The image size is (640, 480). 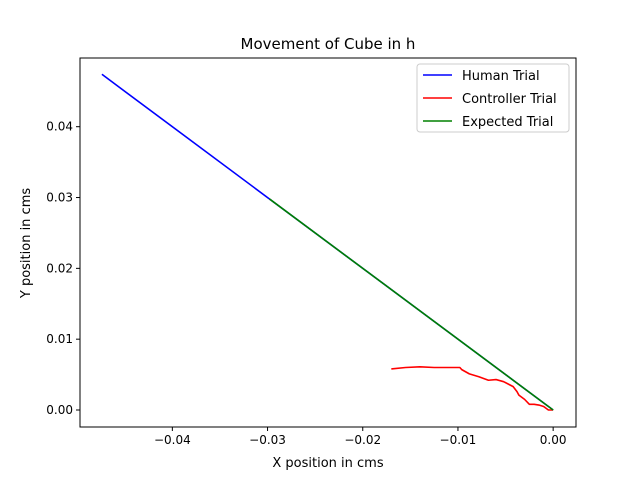 I want to click on legend-box, so click(x=493, y=98).